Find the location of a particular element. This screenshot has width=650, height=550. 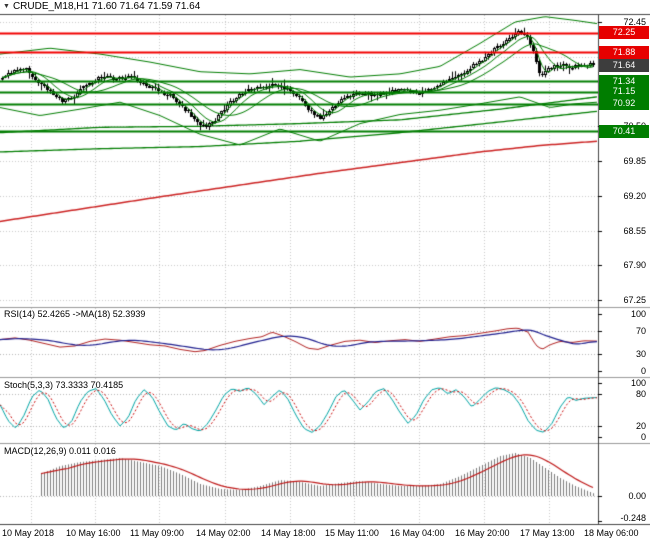

time-tick-label: 17 May 13:00 is located at coordinates (547, 533).